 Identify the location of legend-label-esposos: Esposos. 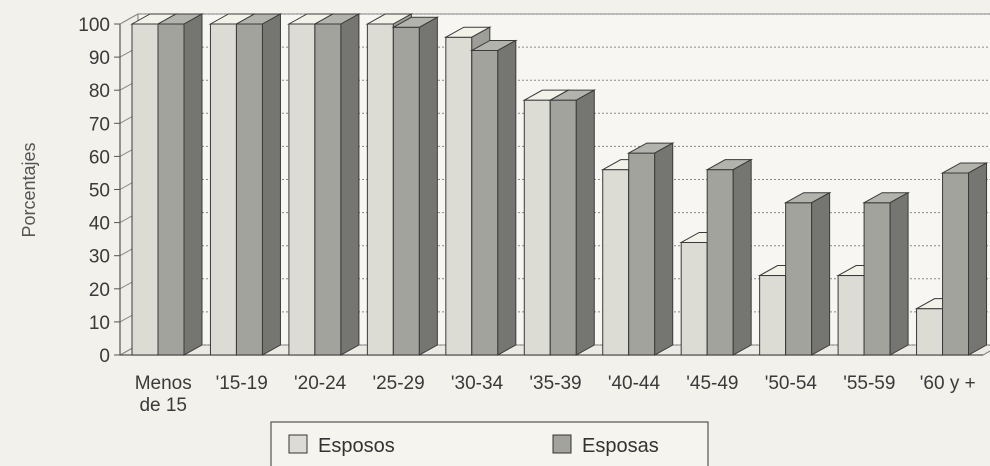
(356, 446).